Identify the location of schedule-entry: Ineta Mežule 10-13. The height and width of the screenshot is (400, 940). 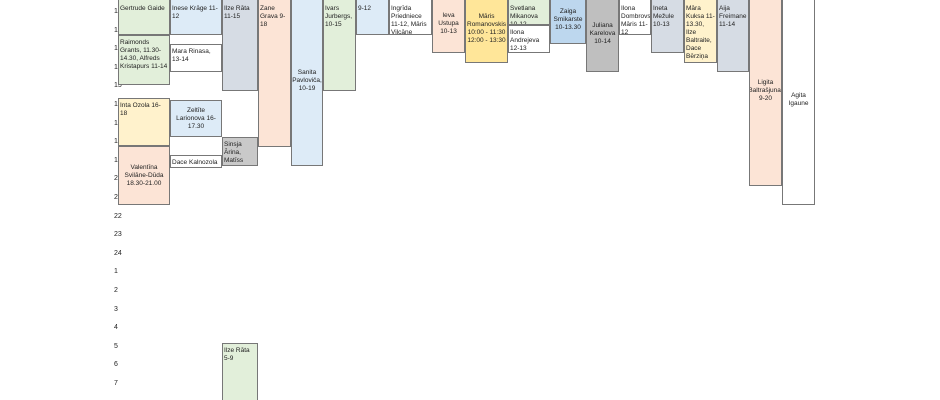
(667, 26).